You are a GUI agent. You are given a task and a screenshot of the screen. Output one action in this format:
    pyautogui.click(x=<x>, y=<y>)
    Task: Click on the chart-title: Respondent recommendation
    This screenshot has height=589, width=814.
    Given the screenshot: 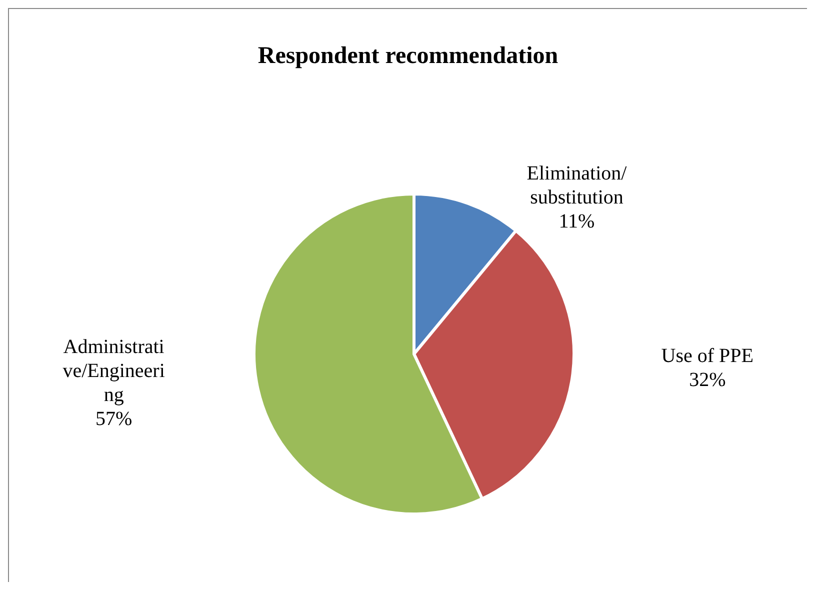 What is the action you would take?
    pyautogui.click(x=408, y=56)
    